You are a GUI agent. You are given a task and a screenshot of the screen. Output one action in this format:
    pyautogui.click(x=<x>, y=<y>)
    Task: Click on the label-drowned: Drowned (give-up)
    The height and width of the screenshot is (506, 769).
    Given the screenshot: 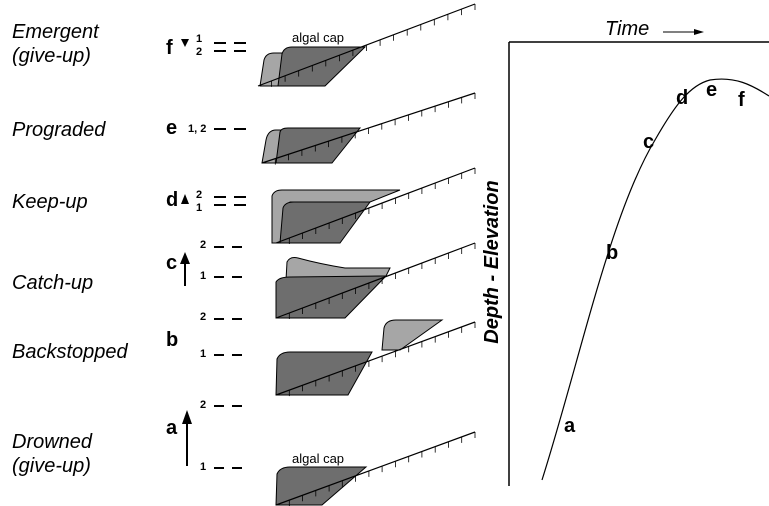 What is the action you would take?
    pyautogui.click(x=52, y=454)
    